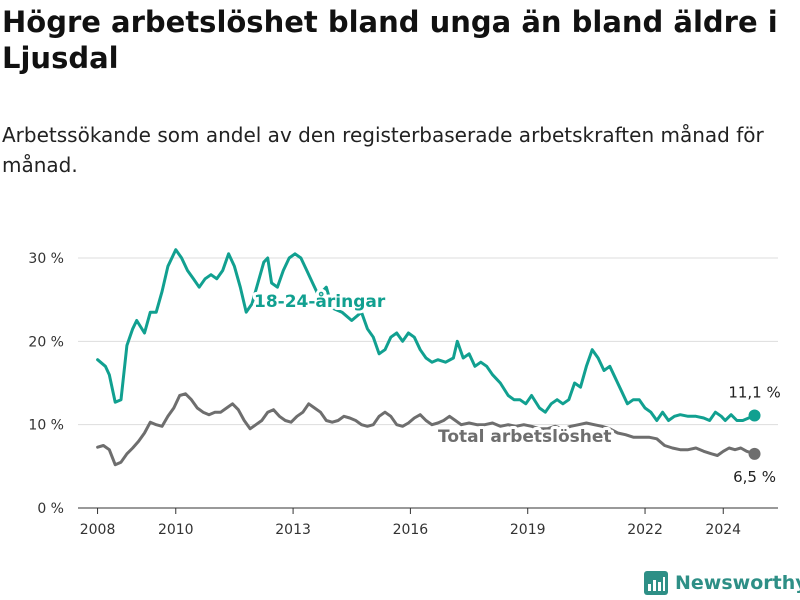  I want to click on series-label-young: 18-24-åringar, so click(320, 301).